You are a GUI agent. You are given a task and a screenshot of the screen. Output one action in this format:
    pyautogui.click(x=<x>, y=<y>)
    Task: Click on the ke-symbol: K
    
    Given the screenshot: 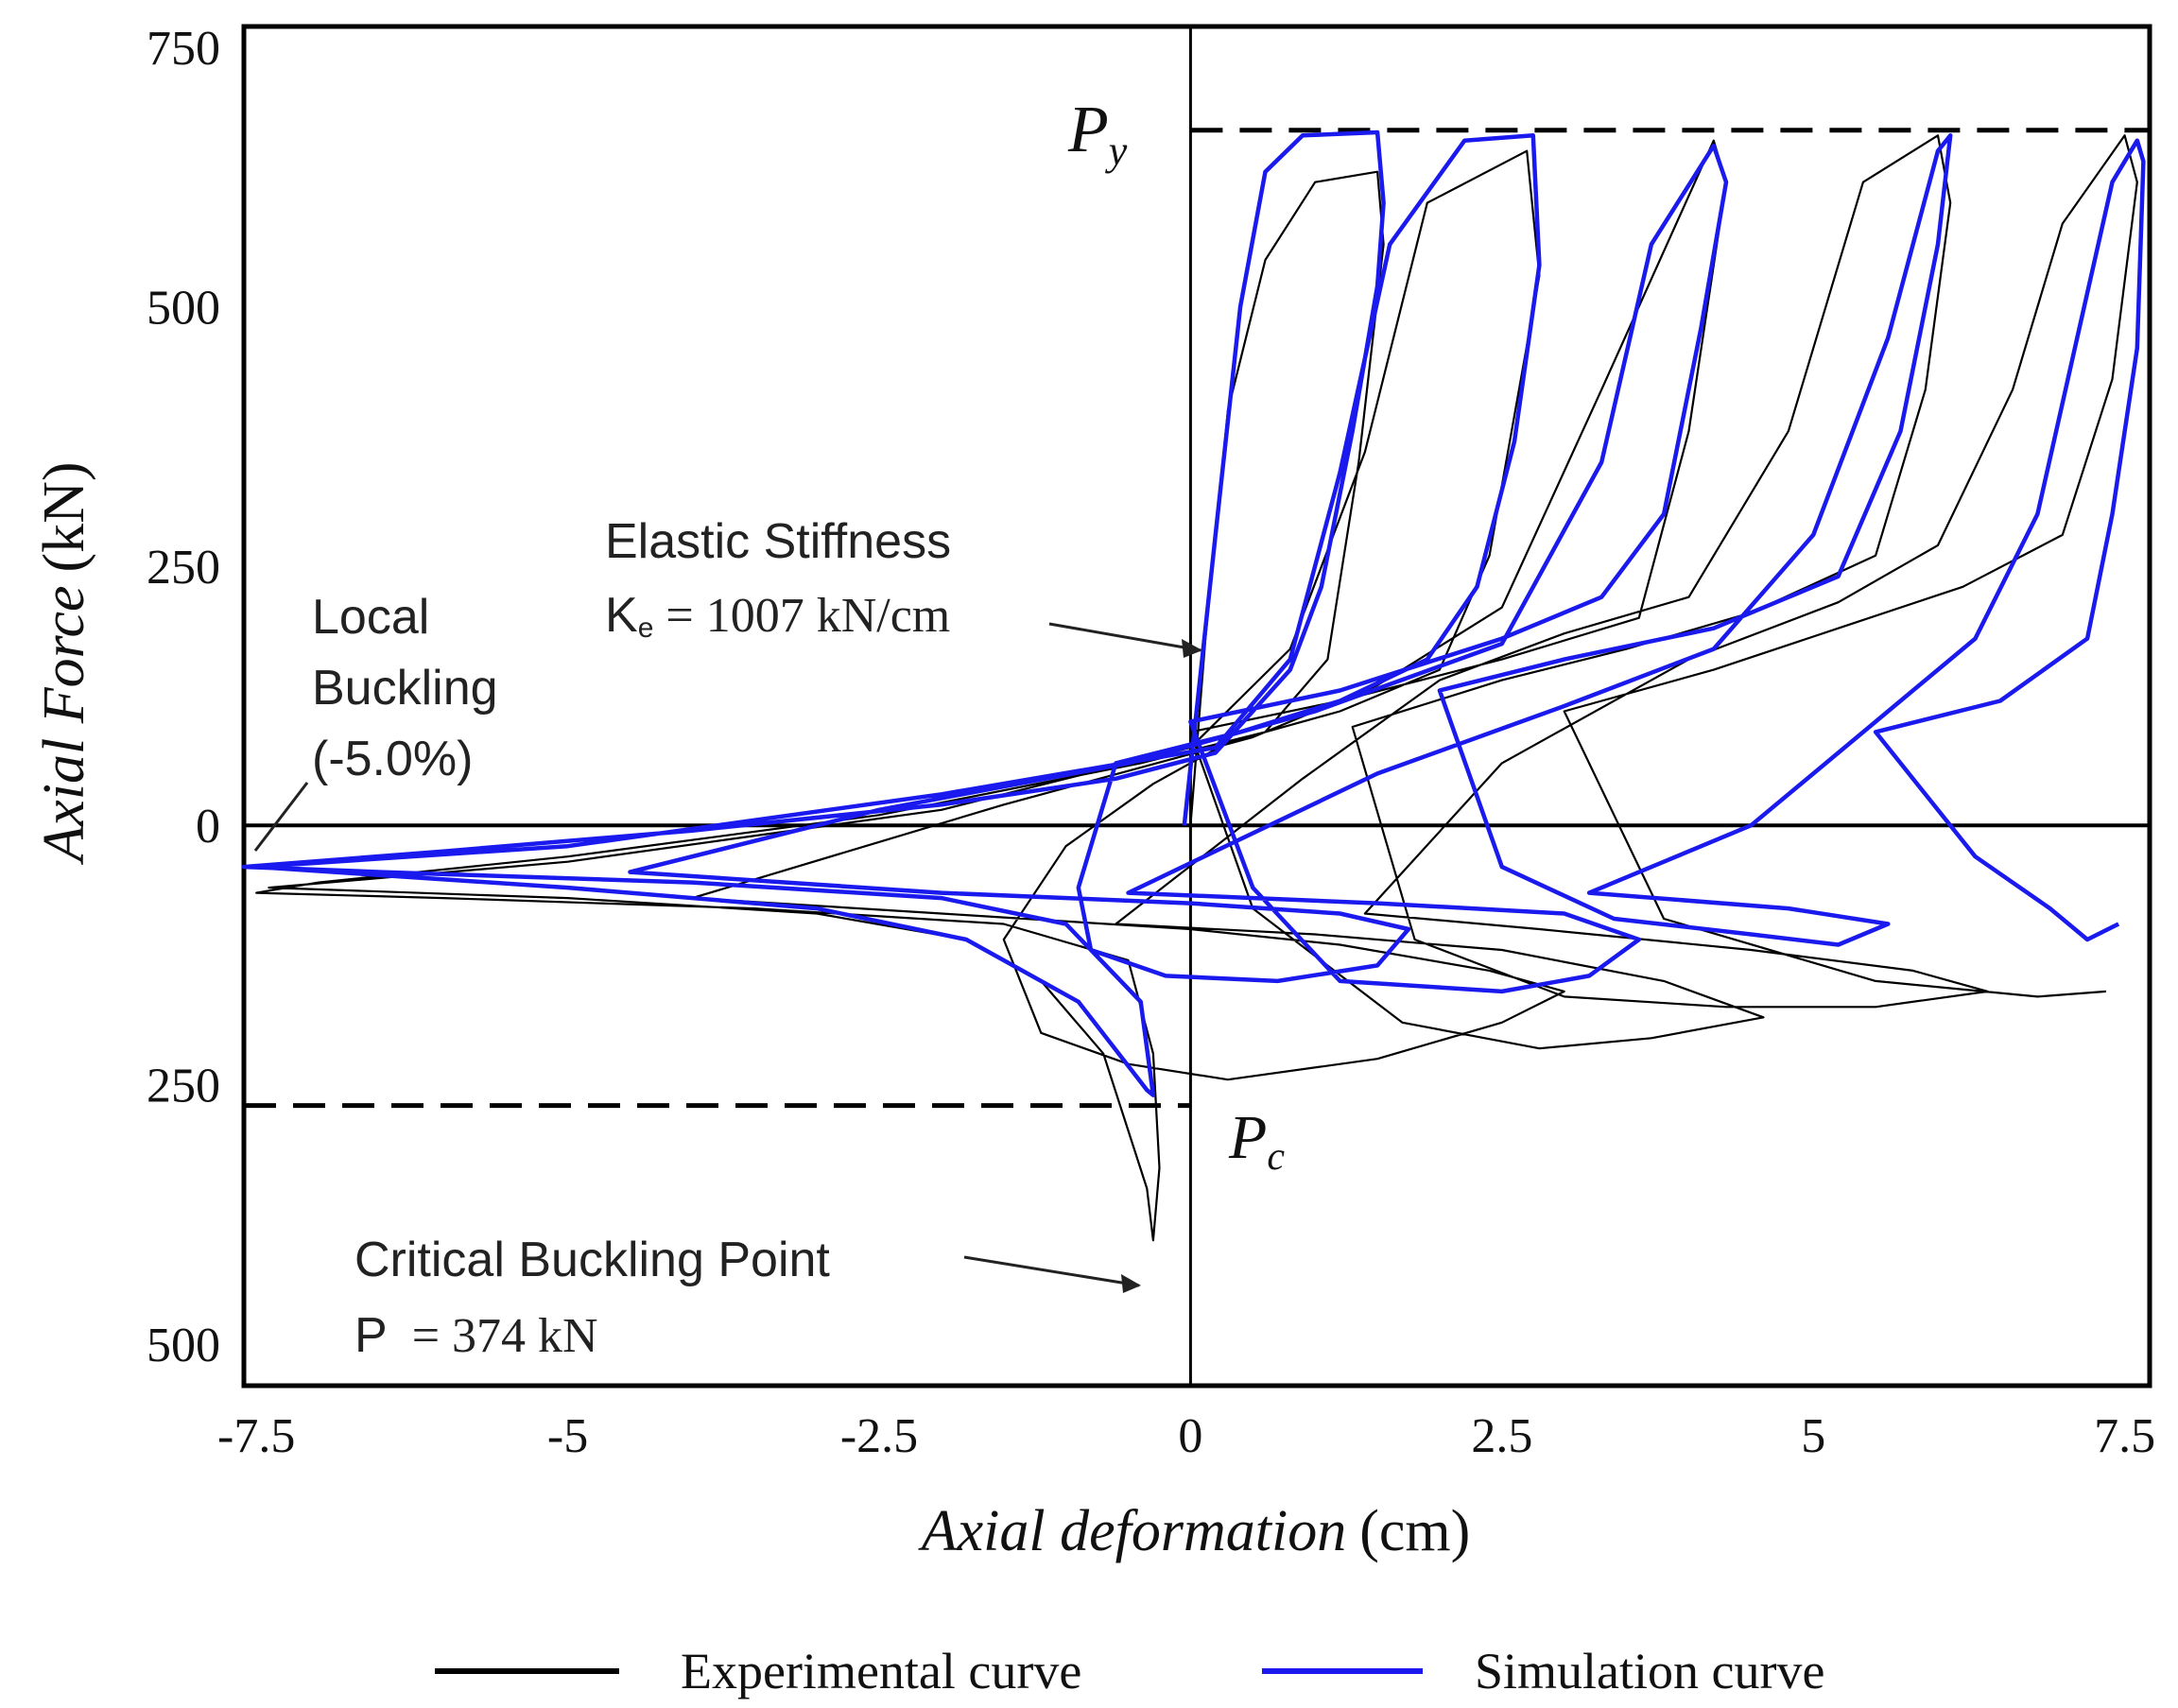 What is the action you would take?
    pyautogui.click(x=621, y=615)
    